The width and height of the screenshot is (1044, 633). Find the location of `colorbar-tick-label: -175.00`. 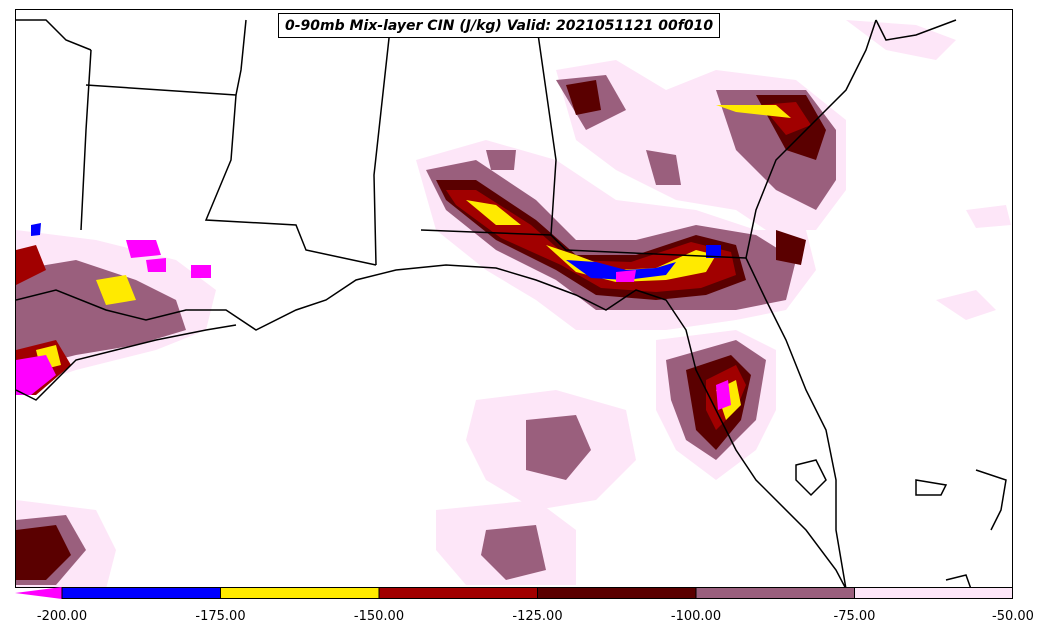

colorbar-tick-label: -175.00 is located at coordinates (220, 616).